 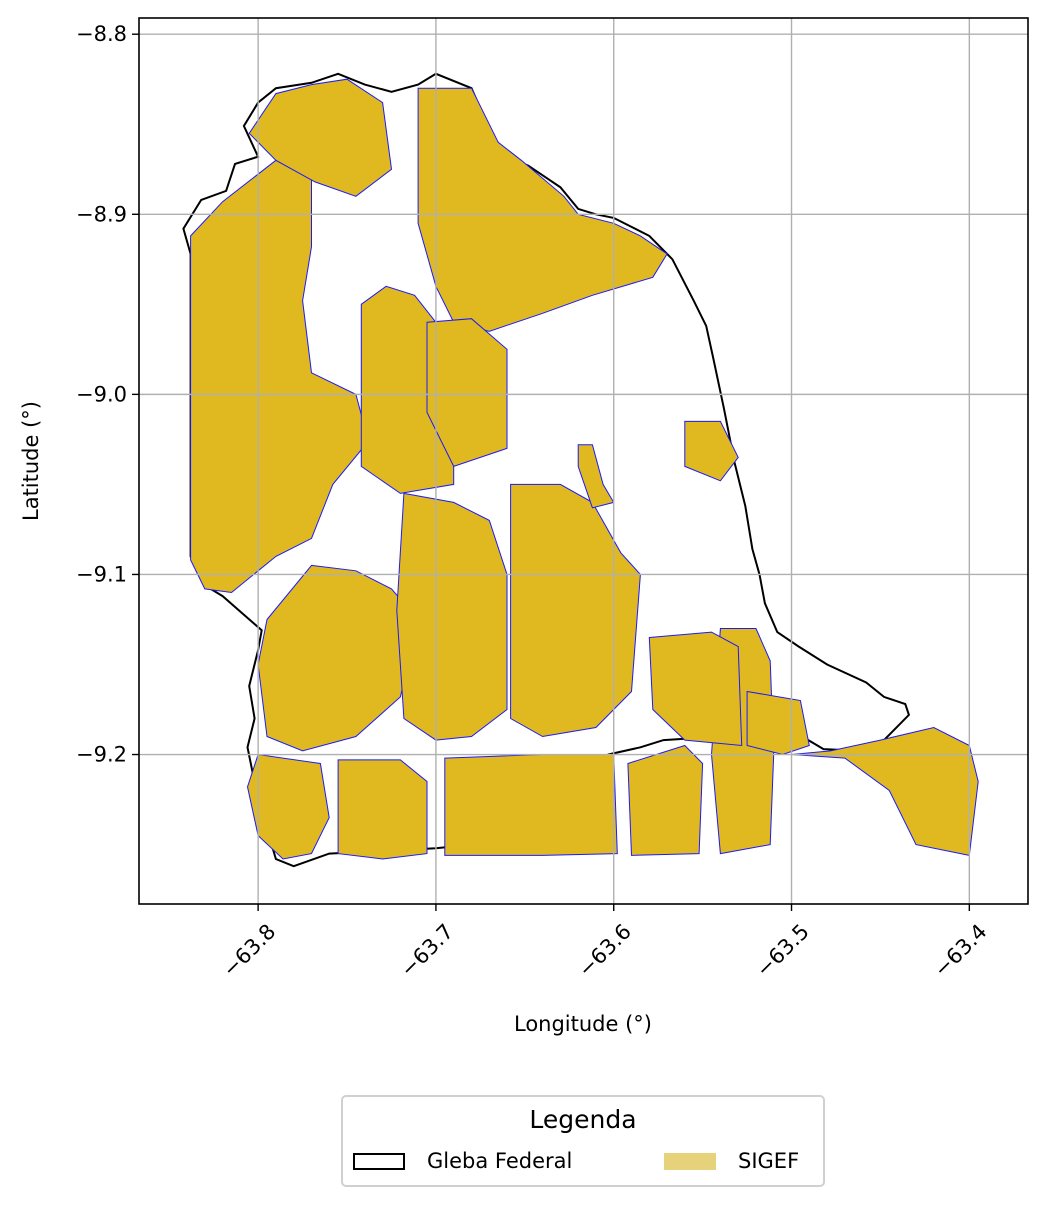 I want to click on y-tick-label-0: −8.8, so click(x=101, y=34).